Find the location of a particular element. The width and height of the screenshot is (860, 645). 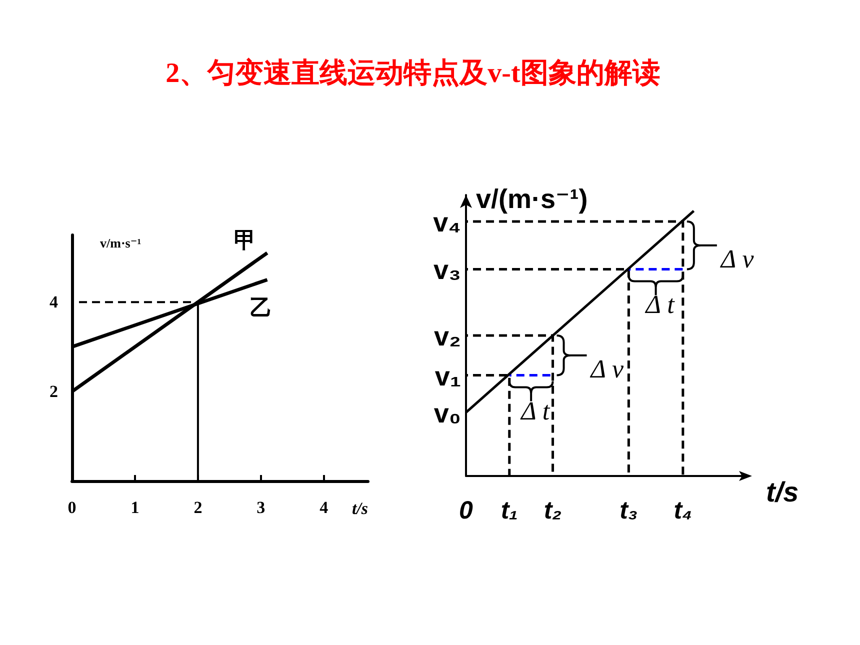

y-axis-title: v/(m·s⁻¹) is located at coordinates (532, 199).